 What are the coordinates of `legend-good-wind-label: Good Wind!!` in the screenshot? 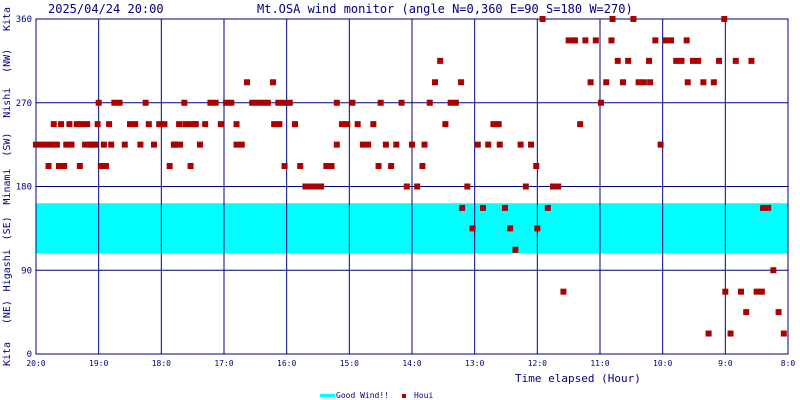 It's located at (362, 395).